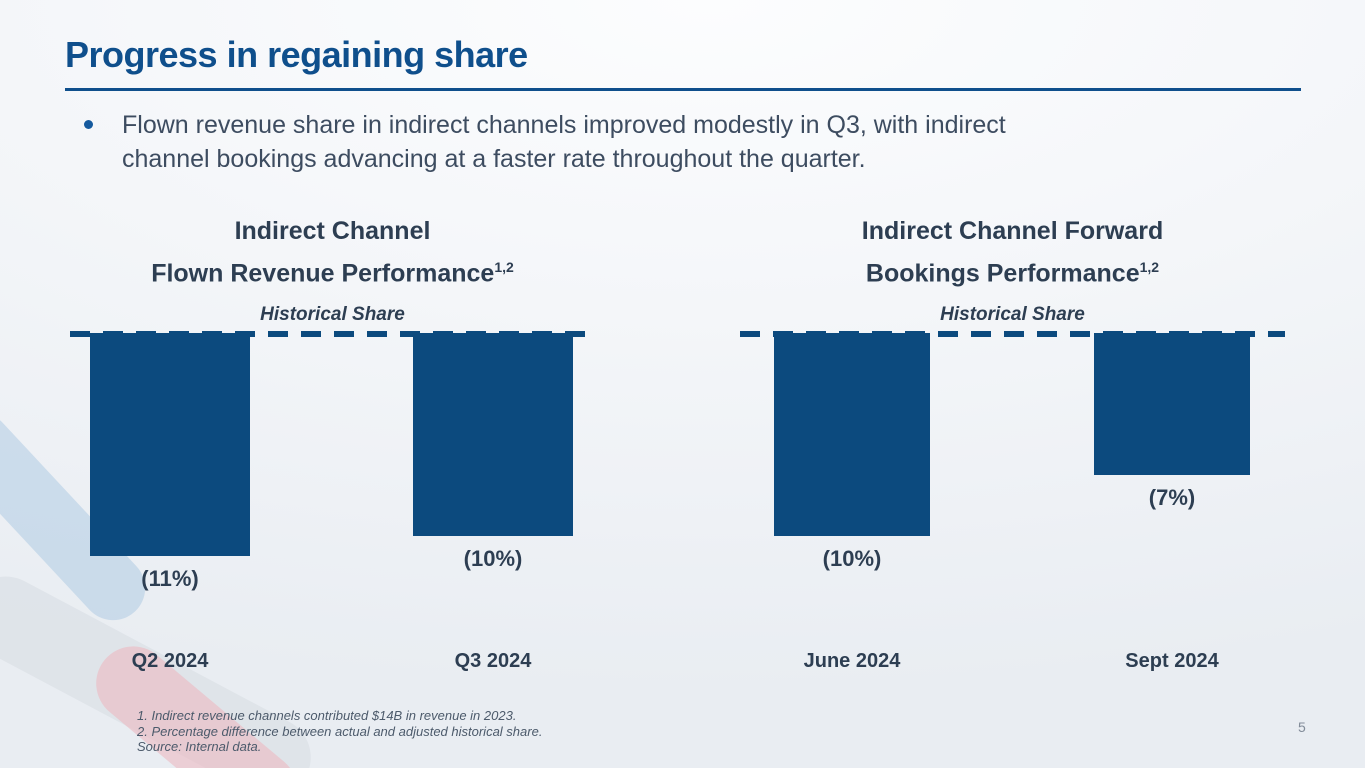 The width and height of the screenshot is (1365, 768). Describe the element at coordinates (296, 54) in the screenshot. I see `page-title: Progress in regaining share` at that location.